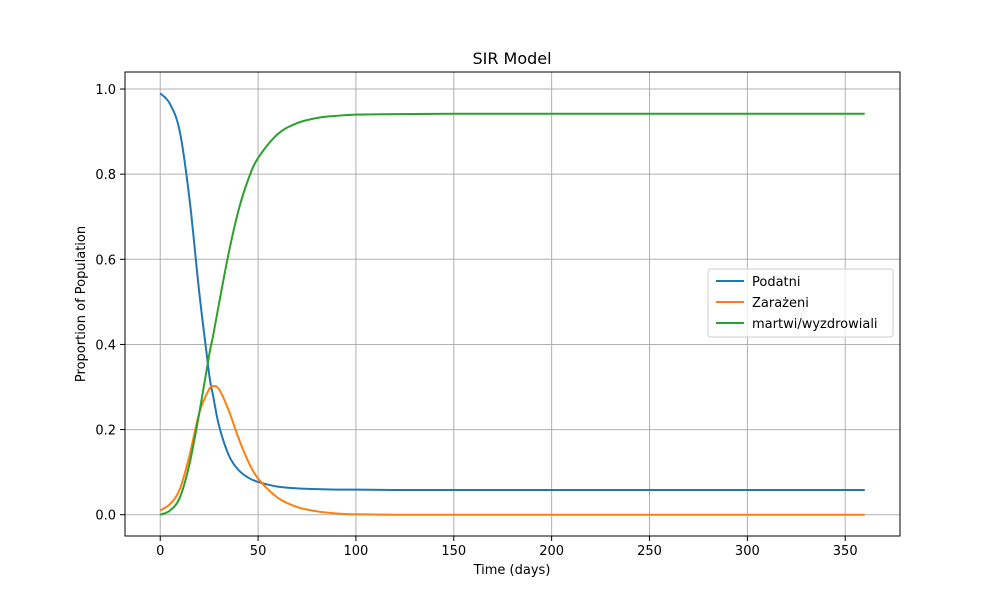 This screenshot has width=1000, height=600. I want to click on legend: Podatni Zarażeni martwi/wyzdrowiali, so click(800, 303).